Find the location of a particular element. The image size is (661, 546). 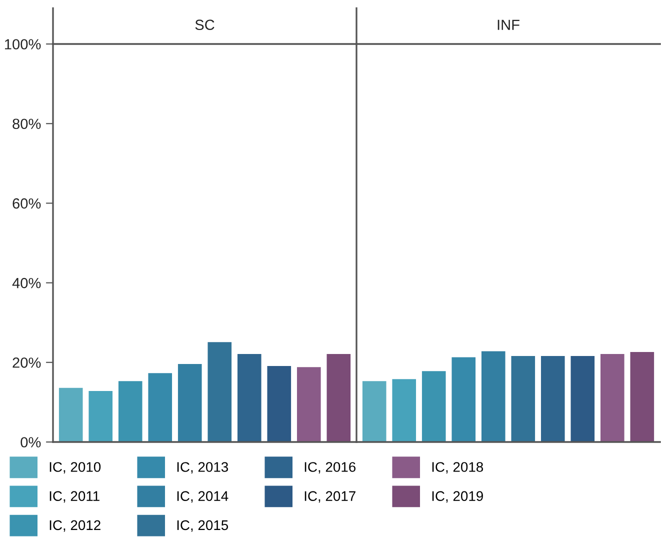

x-tick-label: SC is located at coordinates (204, 25).